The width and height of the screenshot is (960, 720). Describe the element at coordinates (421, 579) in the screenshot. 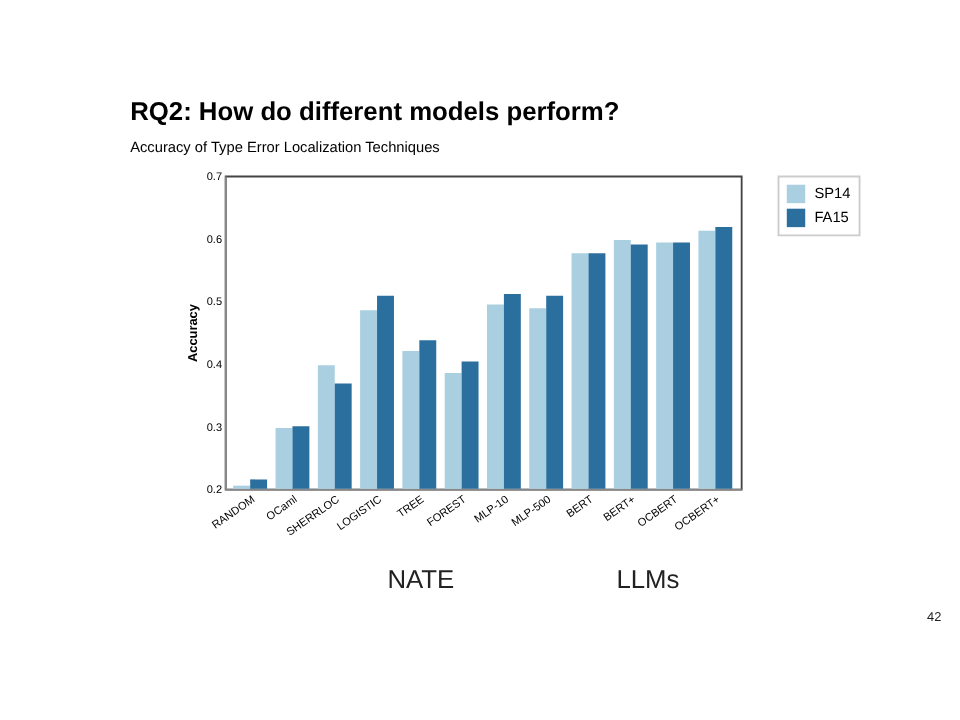

I see `text: NATE` at that location.